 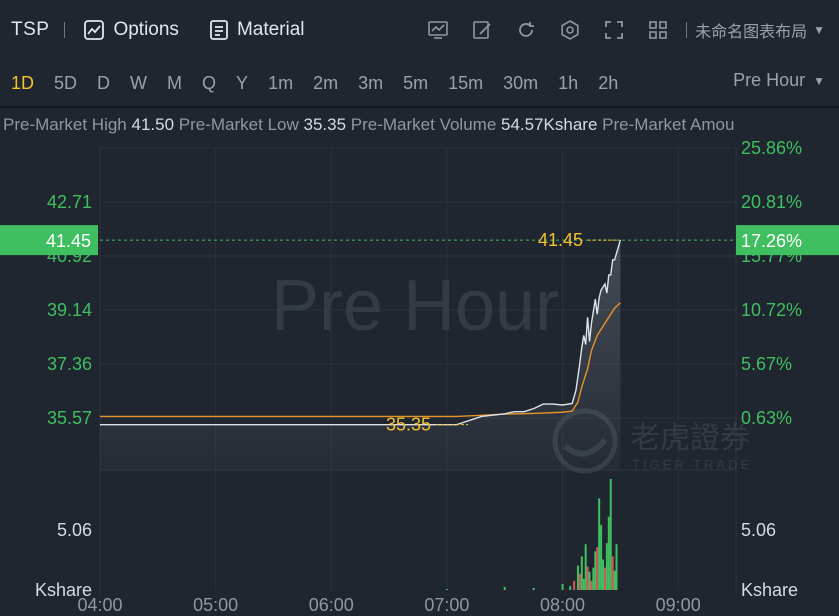 I want to click on x-tick-label: 05:00, so click(x=215, y=605).